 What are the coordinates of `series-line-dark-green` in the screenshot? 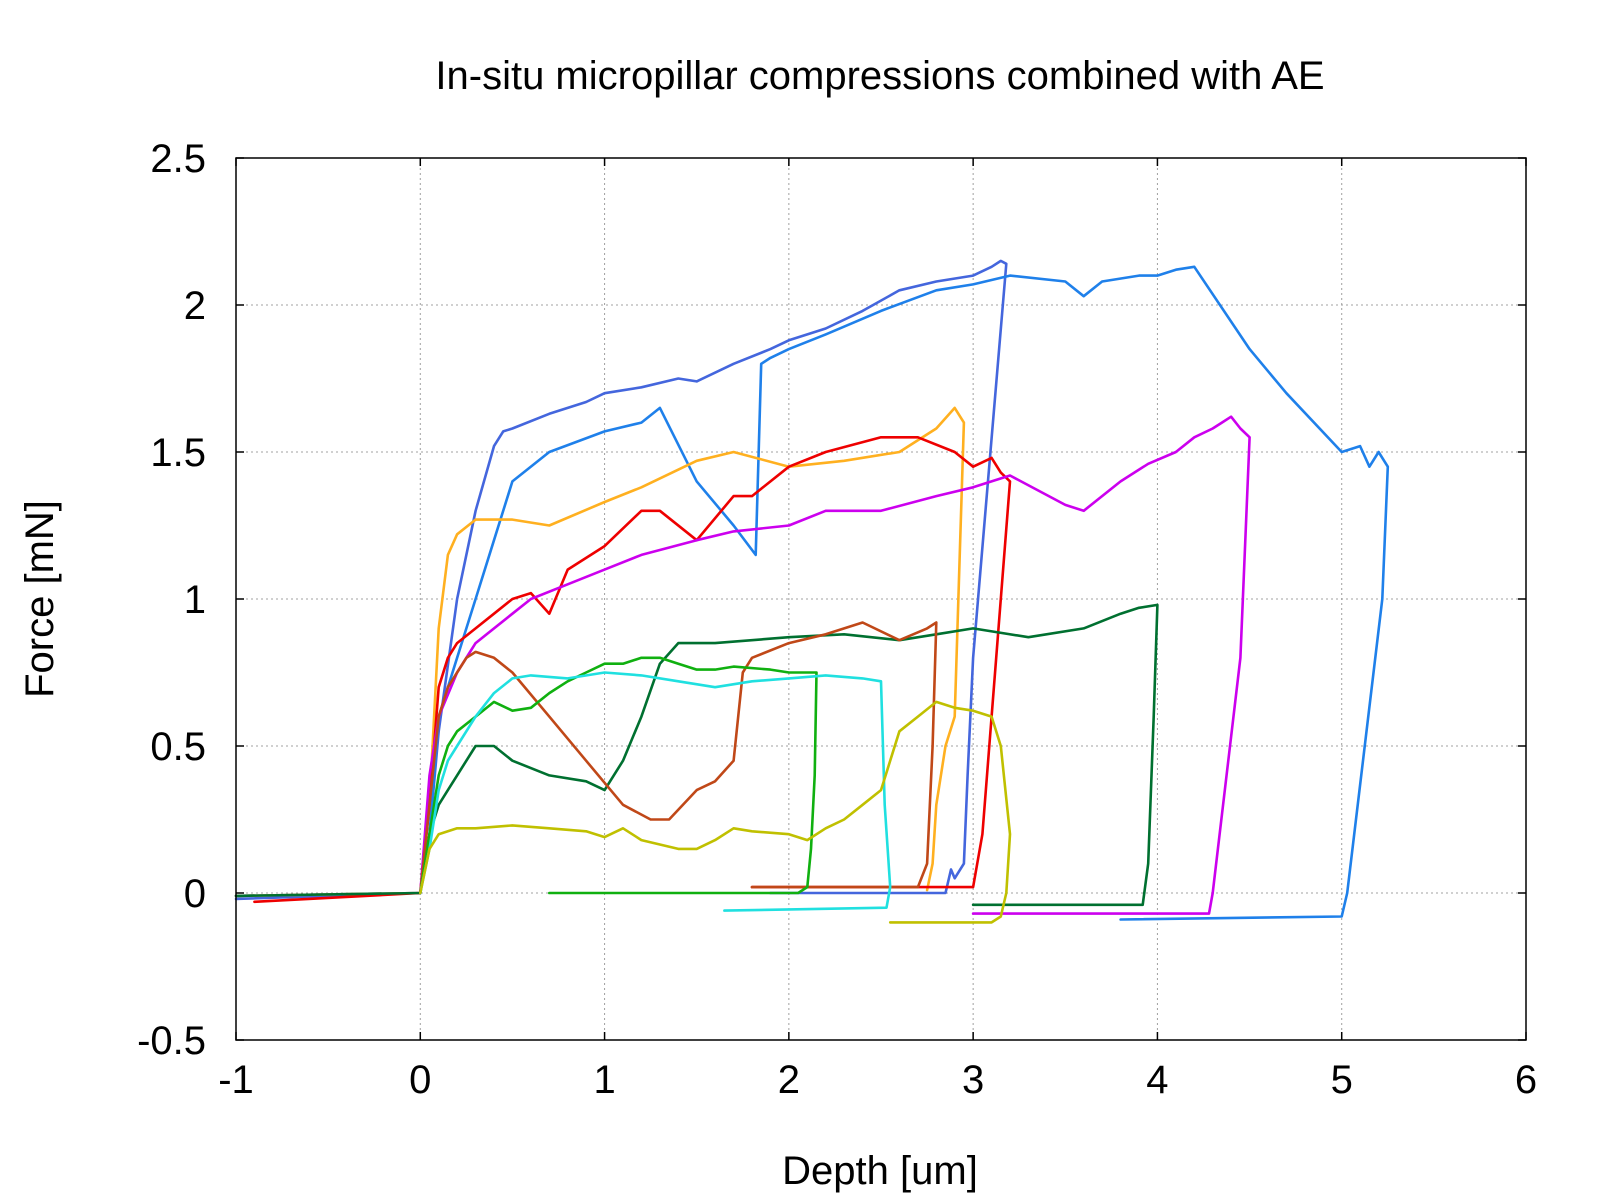 It's located at (696, 755).